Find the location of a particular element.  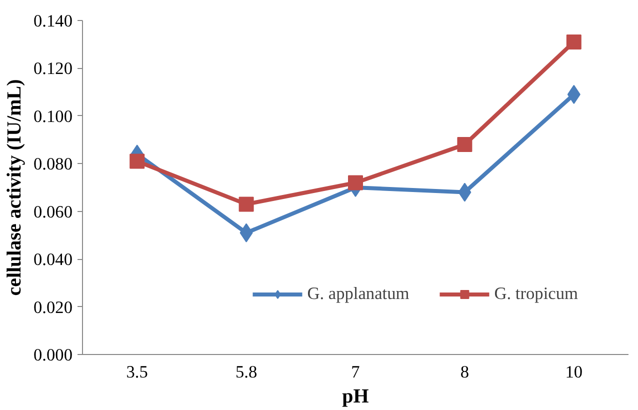

y-axis-title: cellulase activity (IU/mL) is located at coordinates (15, 187).